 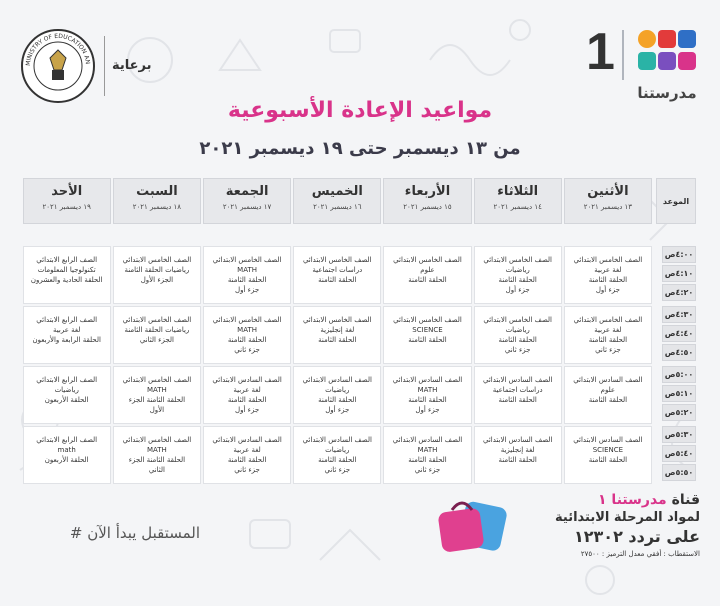 I want to click on day-name: الأحد, so click(x=67, y=191).